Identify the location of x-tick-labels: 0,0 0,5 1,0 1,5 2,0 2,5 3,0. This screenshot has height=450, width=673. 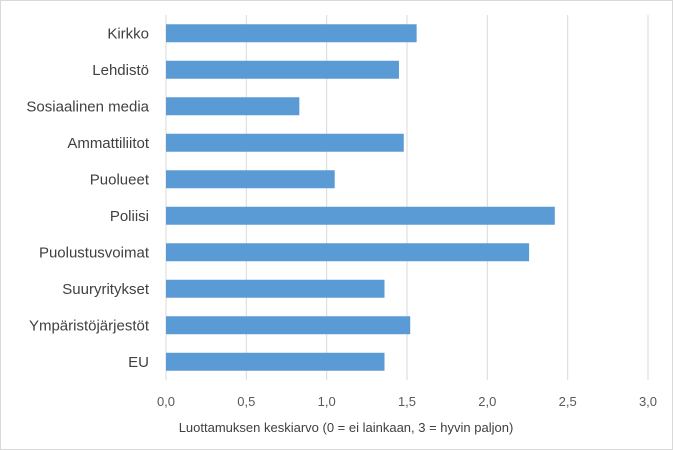
(407, 401).